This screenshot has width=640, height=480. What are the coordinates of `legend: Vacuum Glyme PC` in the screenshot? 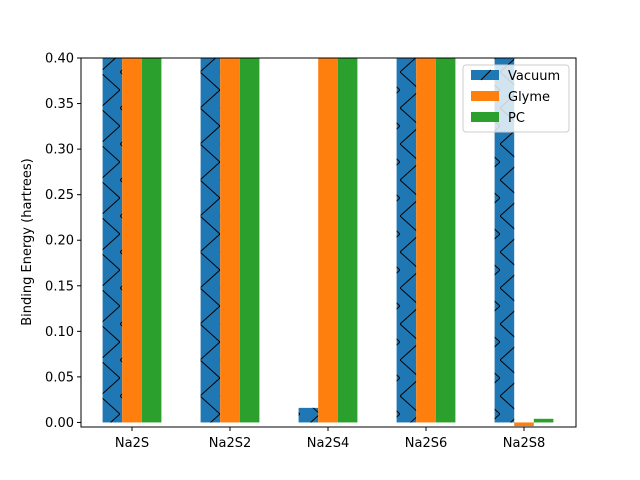 It's located at (516, 98).